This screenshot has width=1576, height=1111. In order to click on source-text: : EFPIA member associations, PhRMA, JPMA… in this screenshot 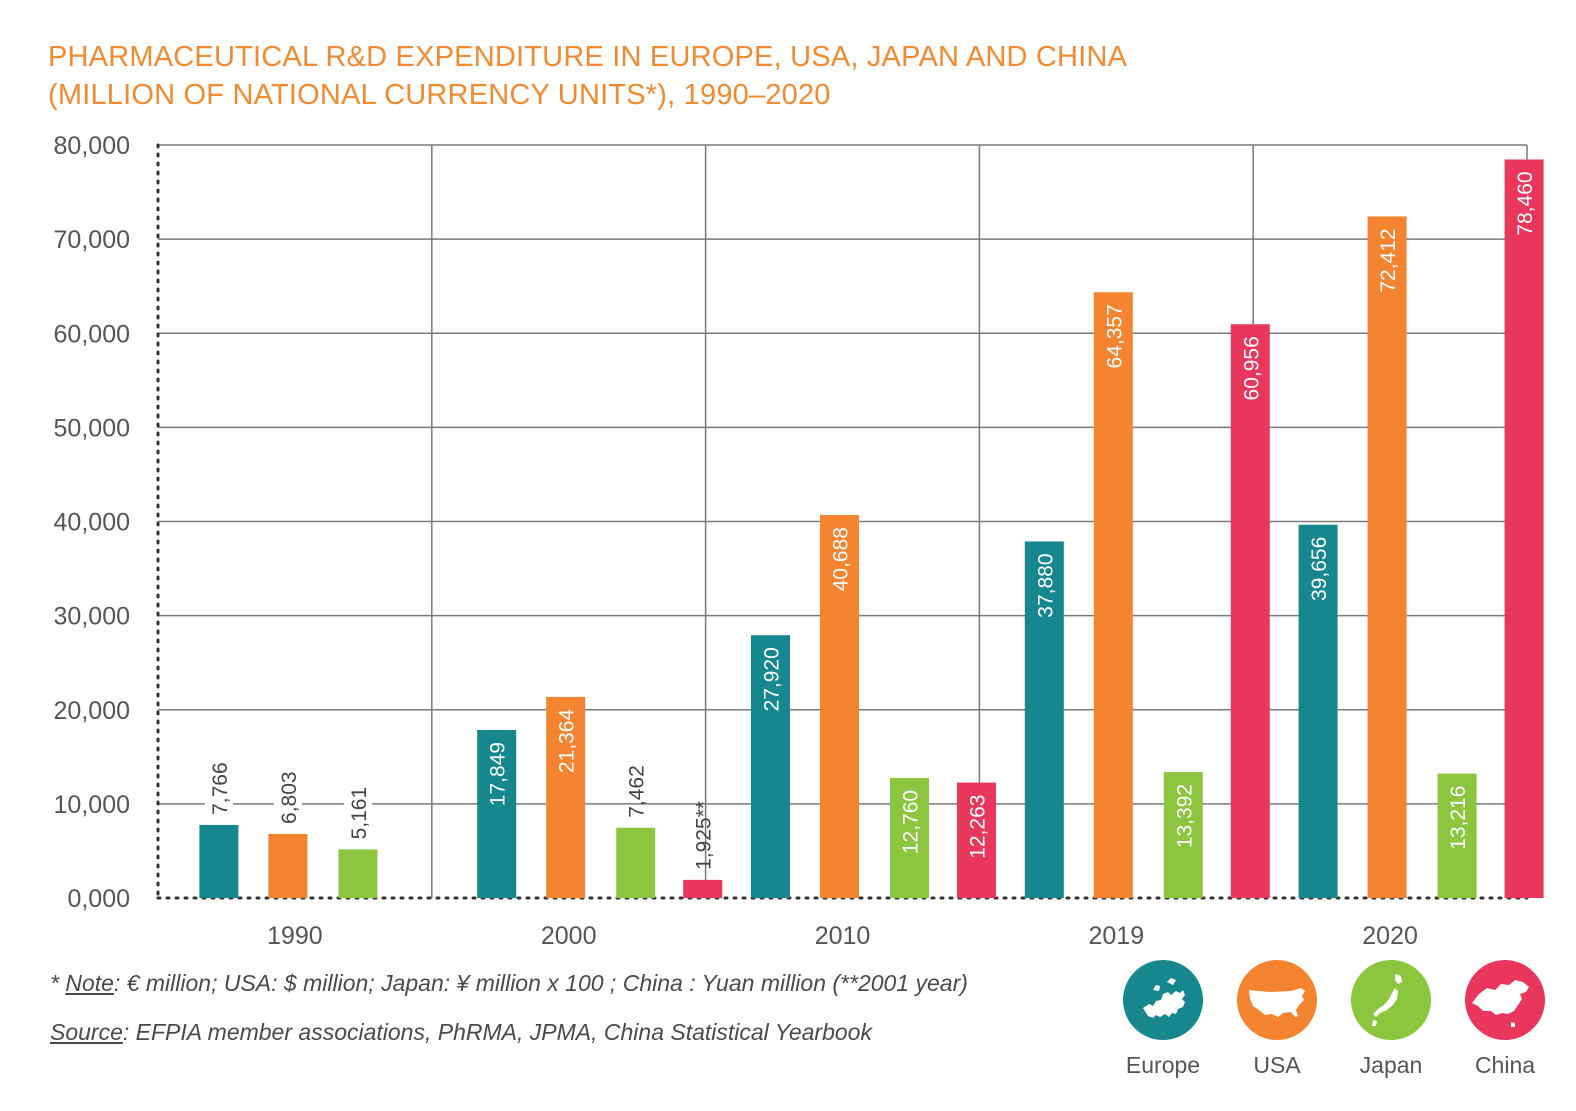, I will do `click(497, 1032)`.